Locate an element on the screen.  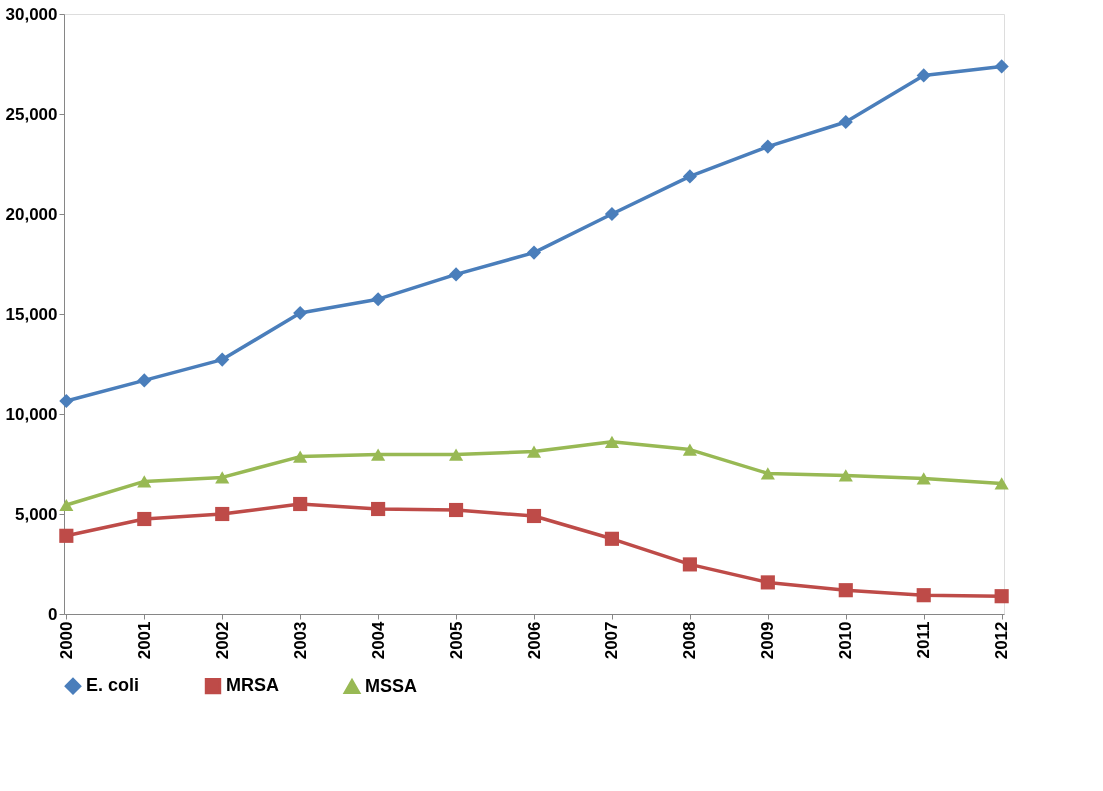
y-tick-label: 25,000 is located at coordinates (31, 114).